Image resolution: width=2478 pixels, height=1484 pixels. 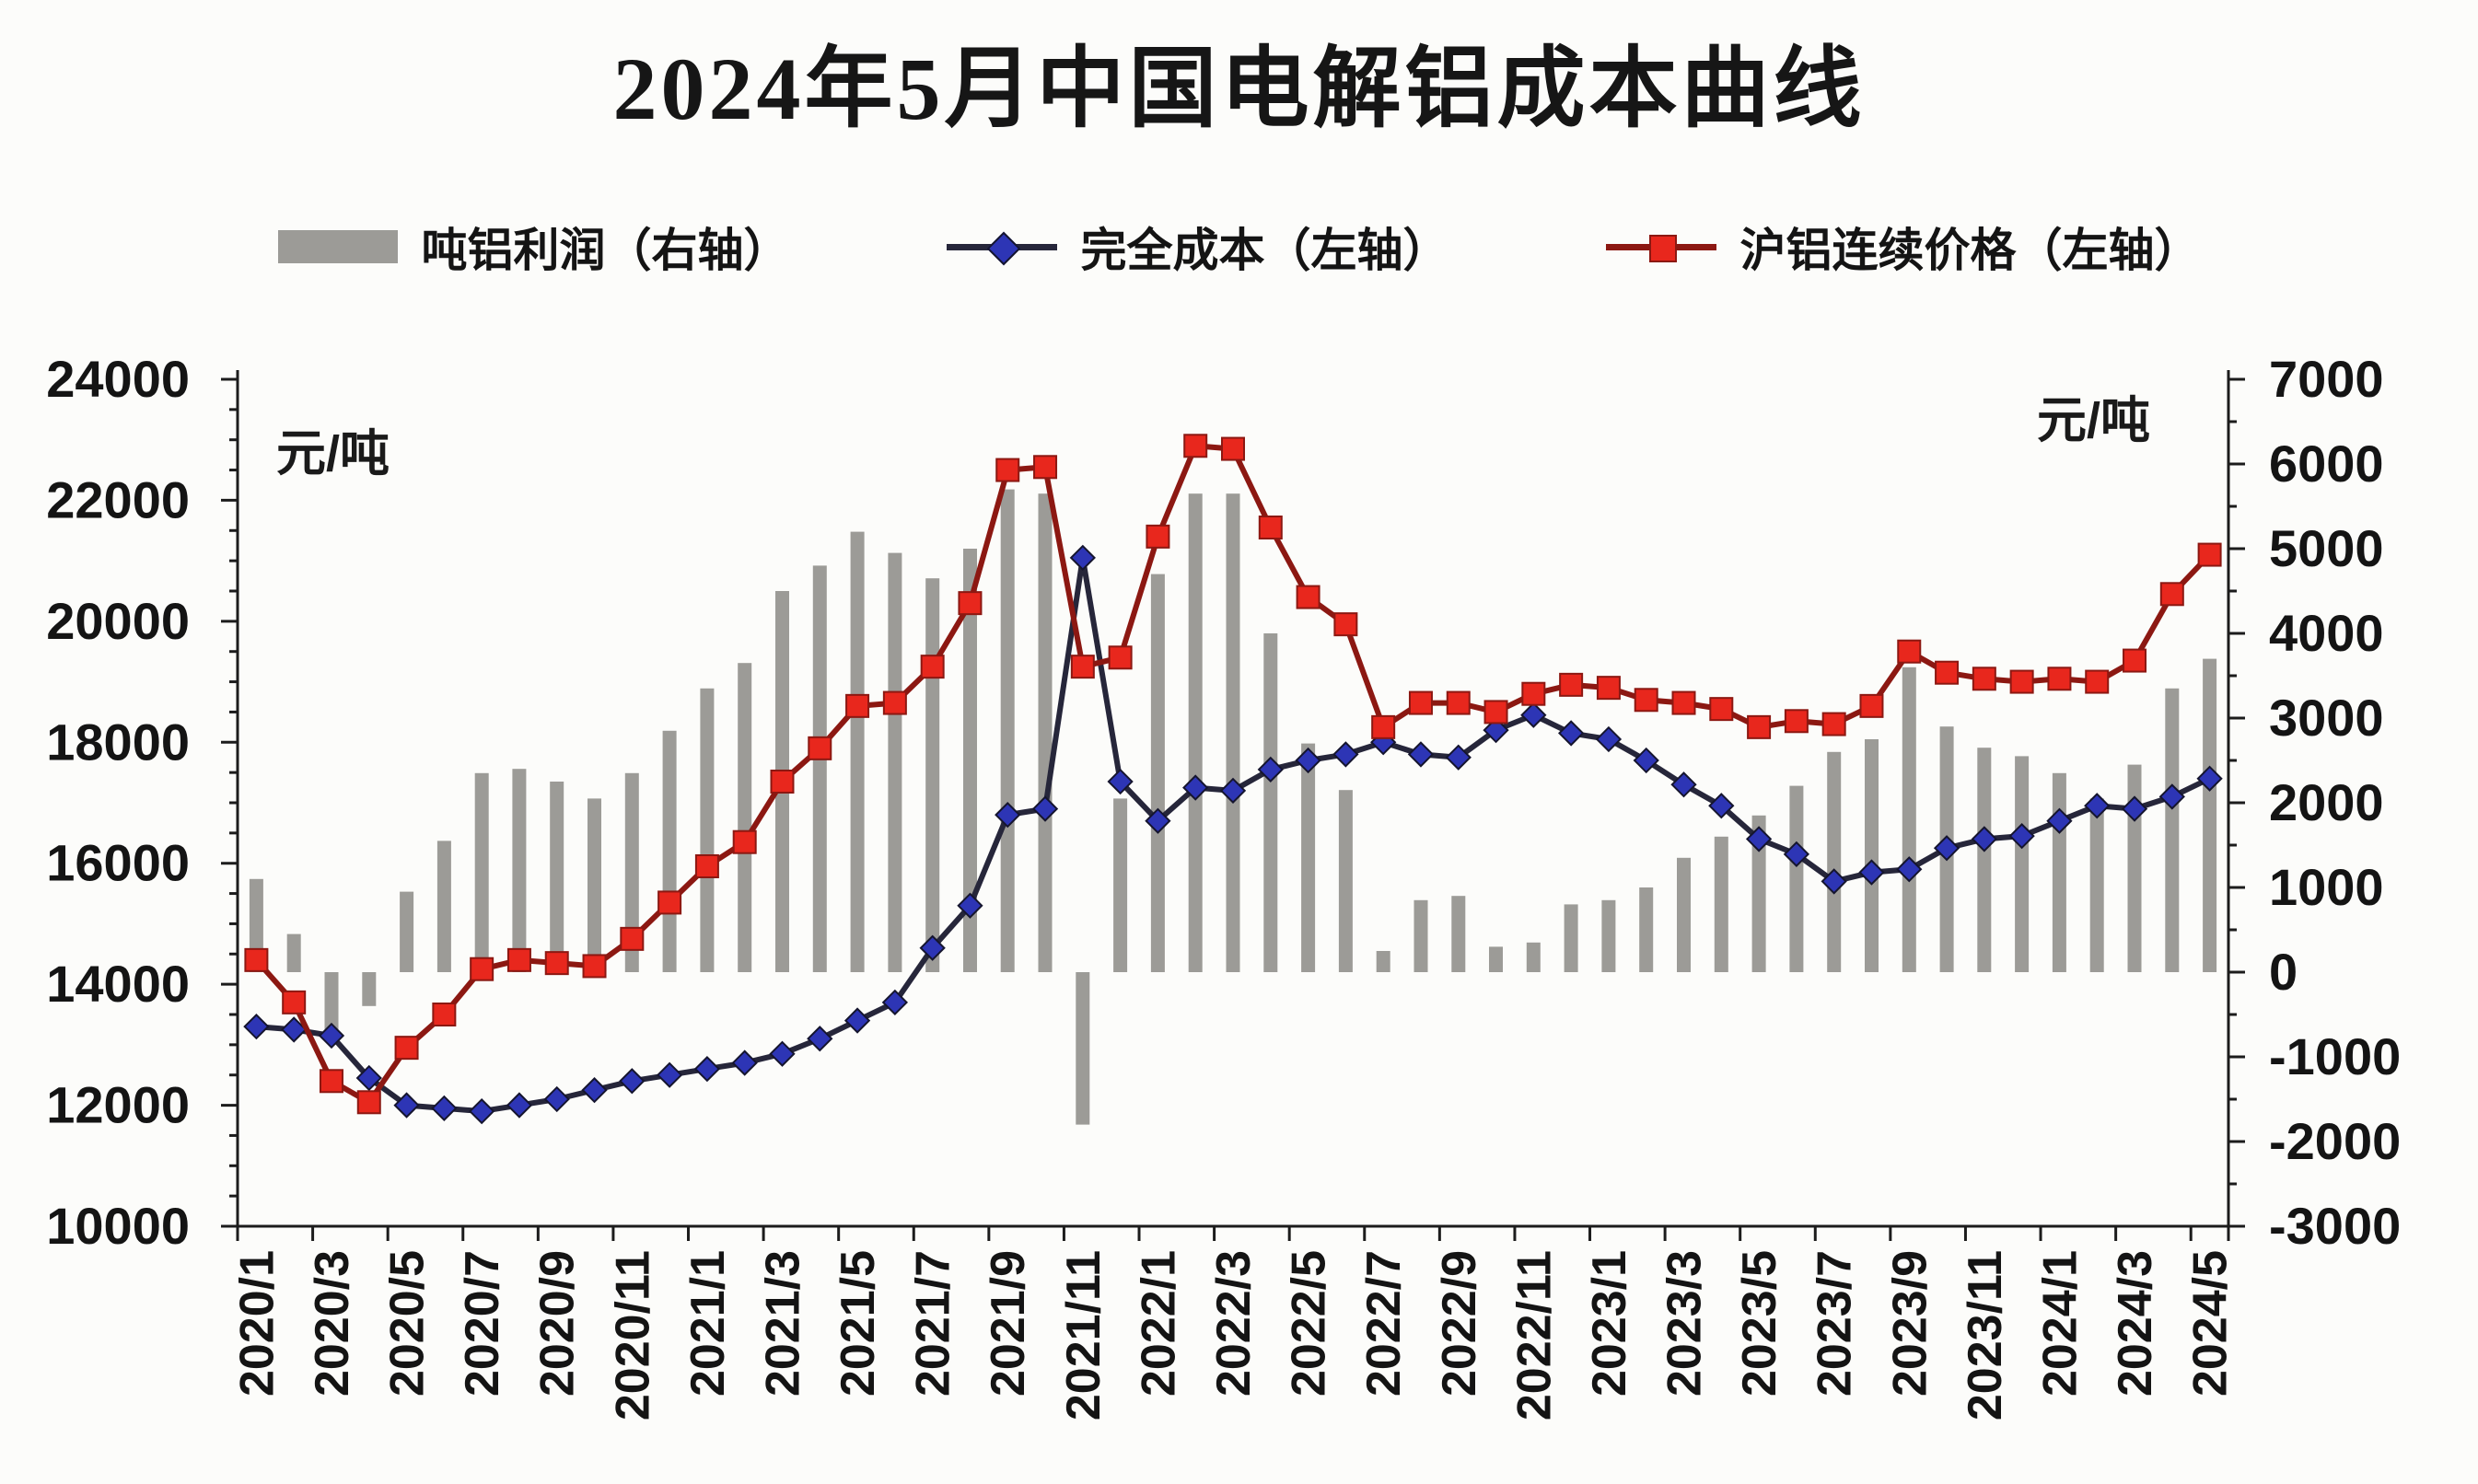 I want to click on x-axis-tick-label: 2022/7, so click(x=1384, y=1323).